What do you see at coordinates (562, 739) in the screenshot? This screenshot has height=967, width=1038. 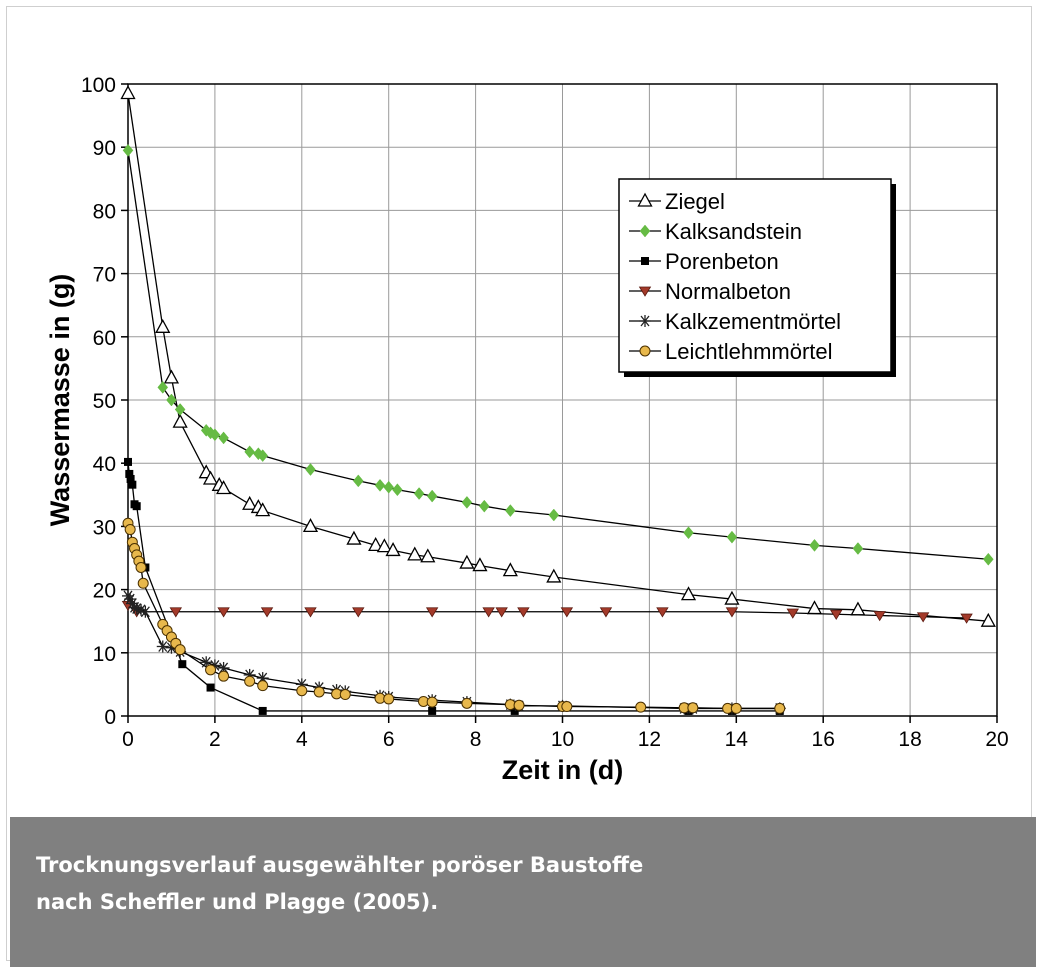 I see `x-tick-label: 10` at bounding box center [562, 739].